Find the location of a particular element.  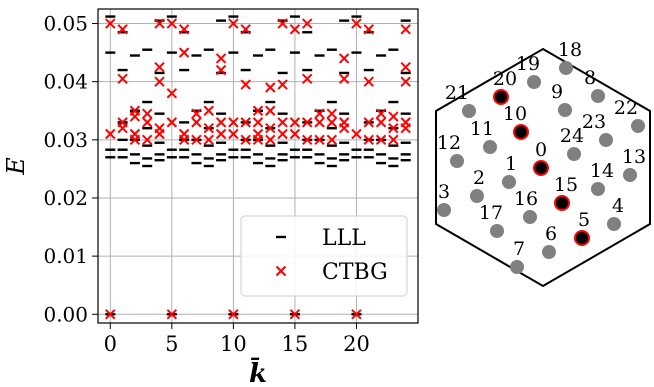

momentum-point-label: 4 is located at coordinates (618, 206).